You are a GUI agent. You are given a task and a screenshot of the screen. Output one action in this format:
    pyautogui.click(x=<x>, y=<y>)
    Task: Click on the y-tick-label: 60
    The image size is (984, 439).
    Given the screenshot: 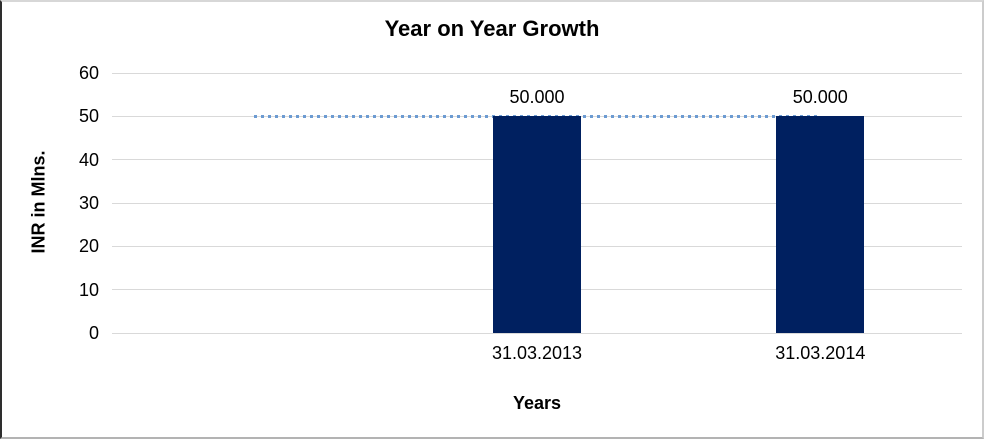 What is the action you would take?
    pyautogui.click(x=88, y=73)
    